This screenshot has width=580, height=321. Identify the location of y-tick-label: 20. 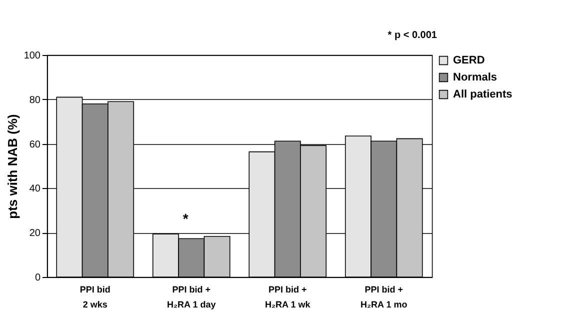
(35, 234).